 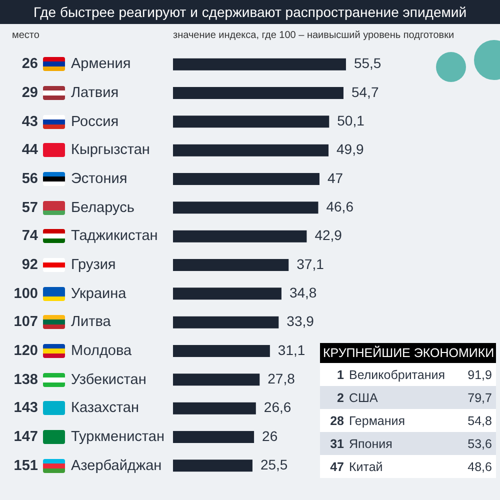 What do you see at coordinates (26, 35) in the screenshot?
I see `text: место` at bounding box center [26, 35].